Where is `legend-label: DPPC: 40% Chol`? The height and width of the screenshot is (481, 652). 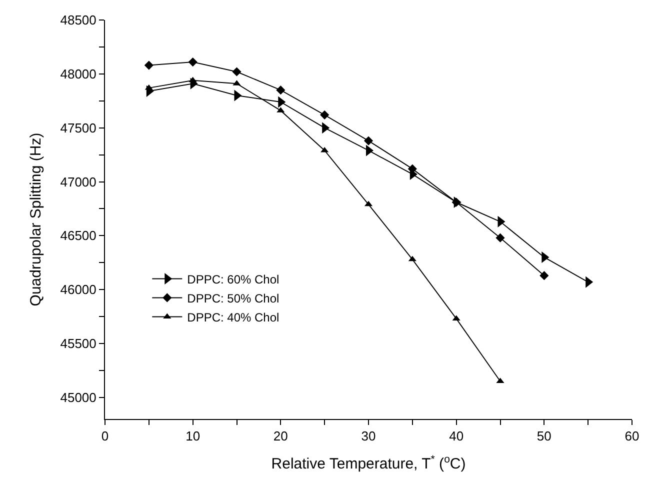 legend-label: DPPC: 40% Chol is located at coordinates (233, 317).